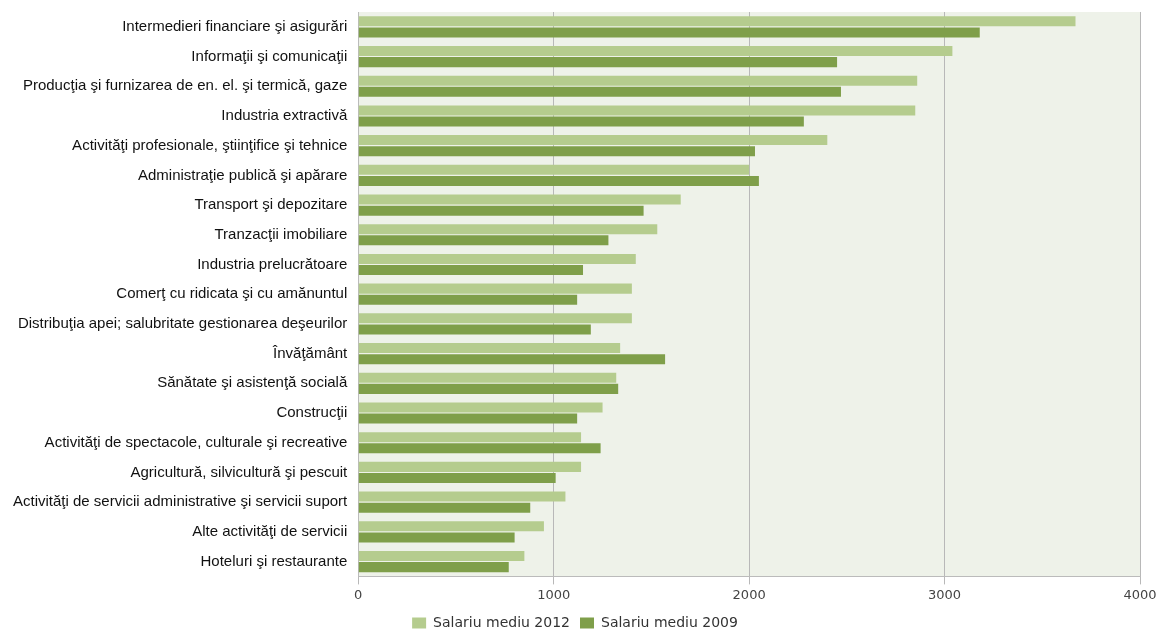 The width and height of the screenshot is (1165, 644). What do you see at coordinates (945, 594) in the screenshot?
I see `x-tick-label: 3000` at bounding box center [945, 594].